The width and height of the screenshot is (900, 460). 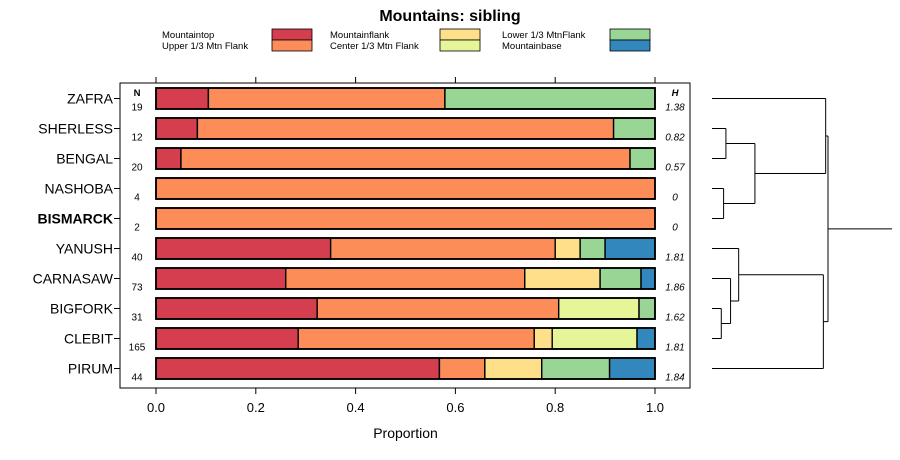 What do you see at coordinates (449, 16) in the screenshot?
I see `chart-title: Mountains: sibling` at bounding box center [449, 16].